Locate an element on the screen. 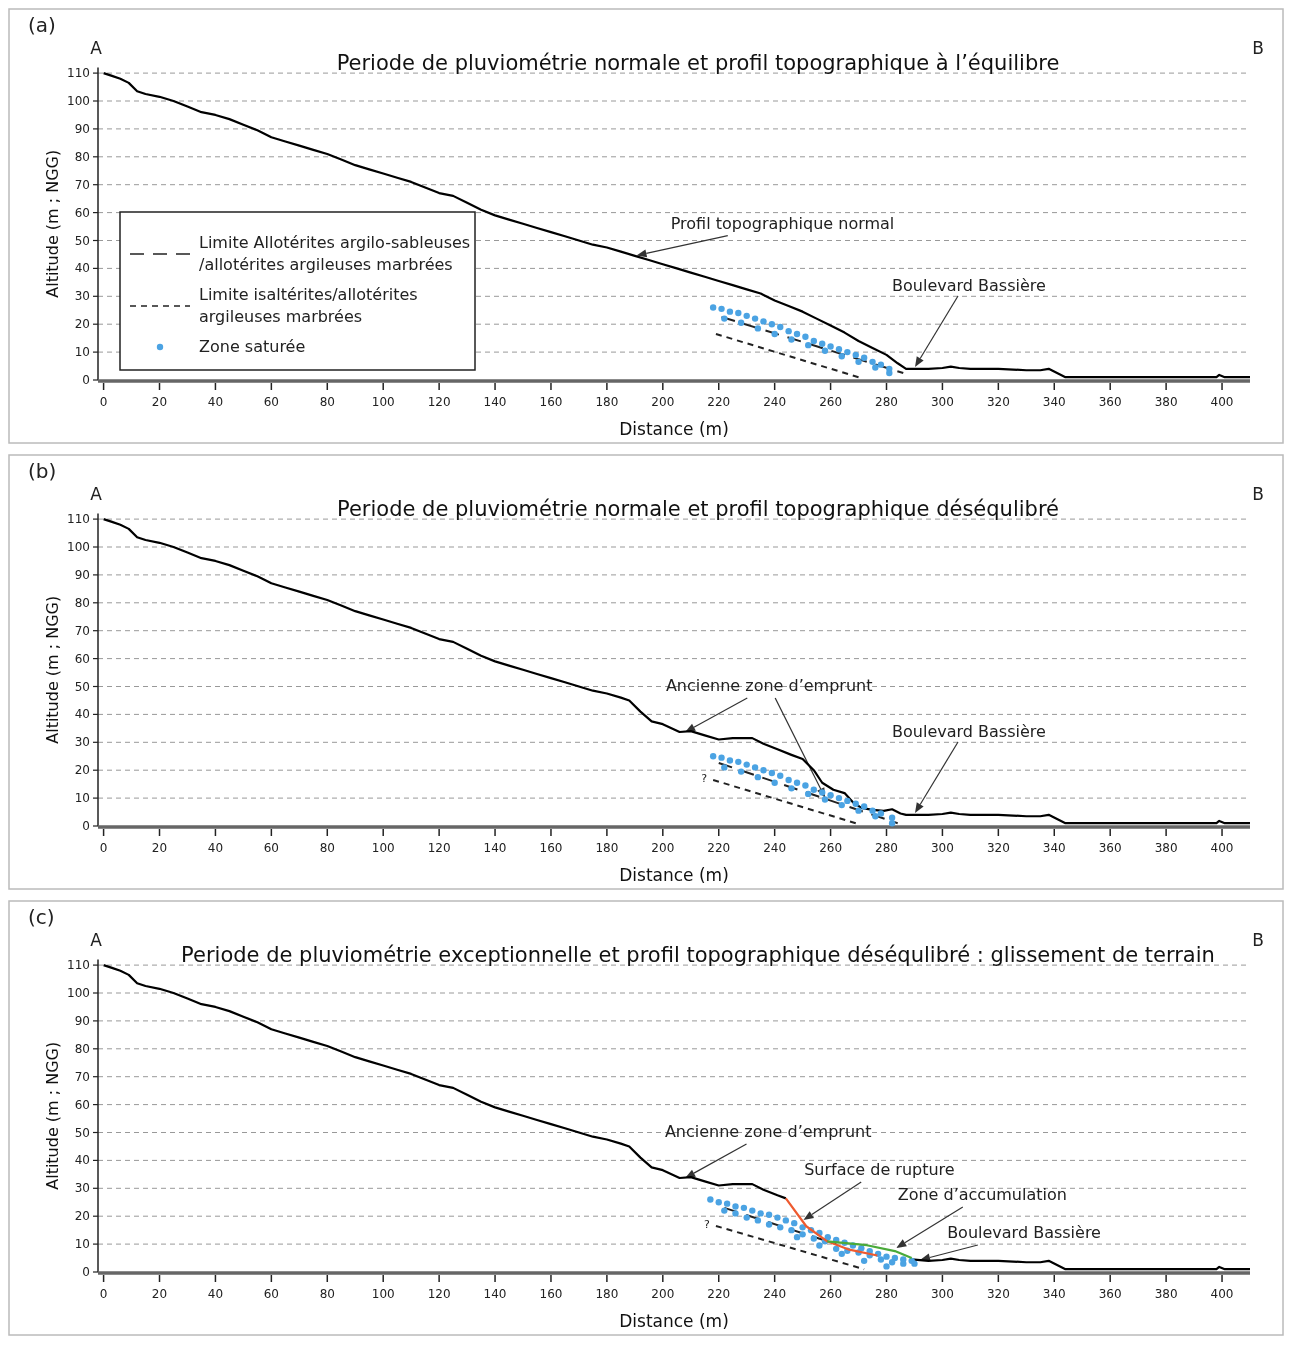 Image resolution: width=1290 pixels, height=1345 pixels. legend-label: Zone saturée is located at coordinates (252, 346).